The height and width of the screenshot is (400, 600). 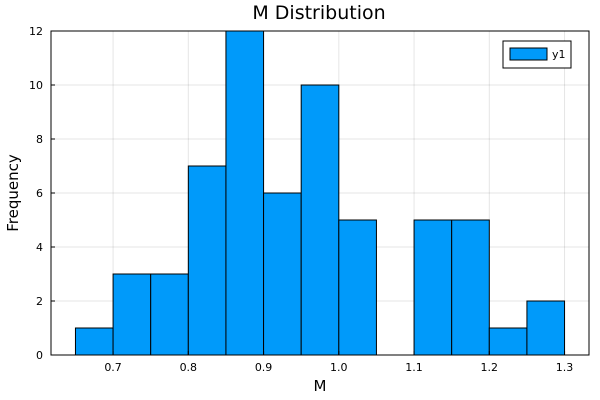 What do you see at coordinates (39, 355) in the screenshot?
I see `y-tick-label: 0` at bounding box center [39, 355].